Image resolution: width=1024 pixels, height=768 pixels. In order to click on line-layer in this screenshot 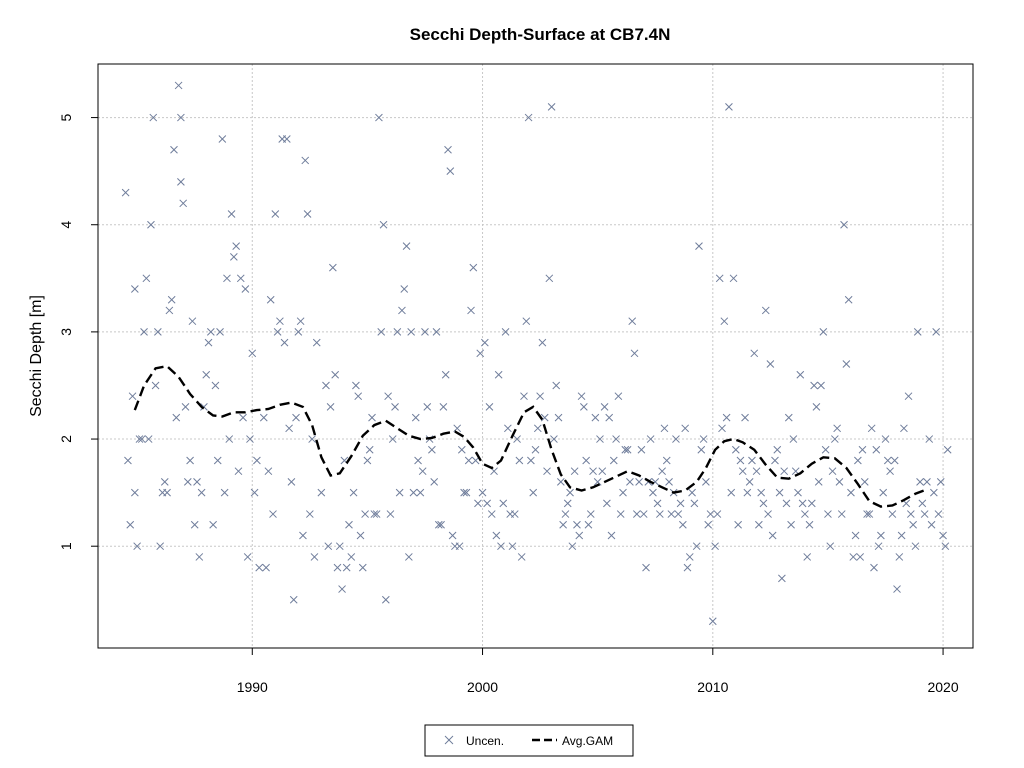, I will do `click(530, 436)`.